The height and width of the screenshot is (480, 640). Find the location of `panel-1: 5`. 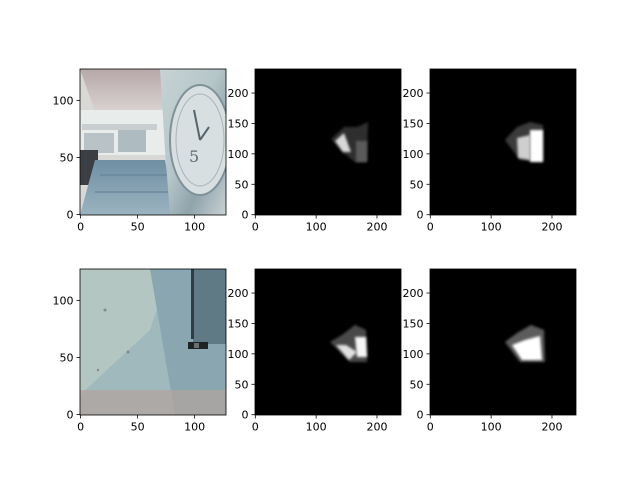

panel-1: 5 is located at coordinates (155, 142).